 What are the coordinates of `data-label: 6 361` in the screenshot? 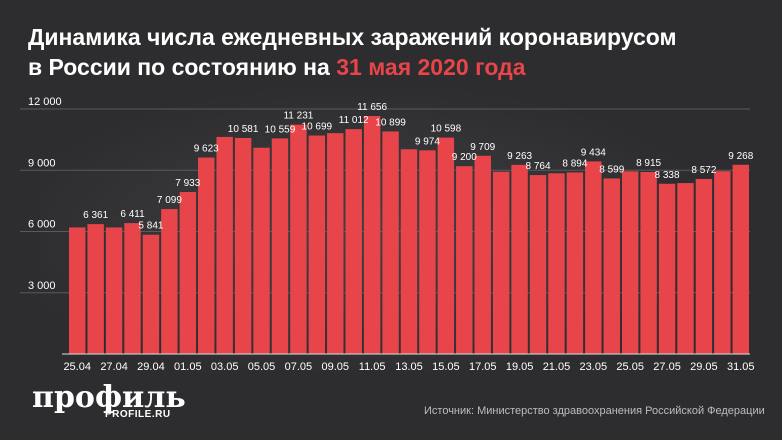 It's located at (95, 215).